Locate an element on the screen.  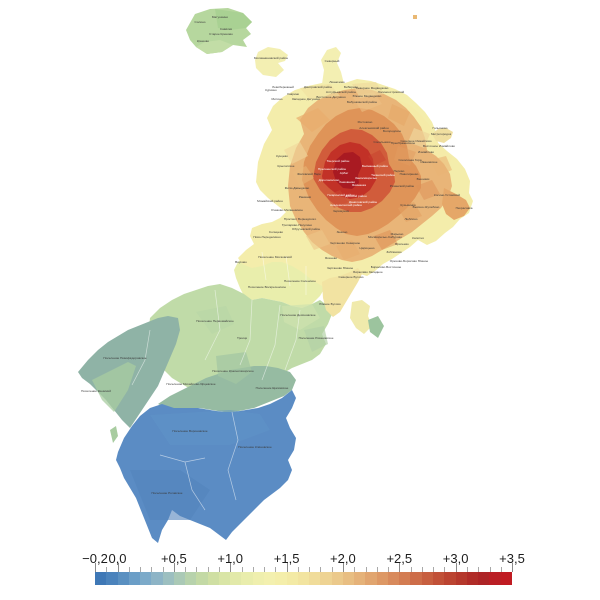
region-green-sliver is located at coordinates (114, 434).